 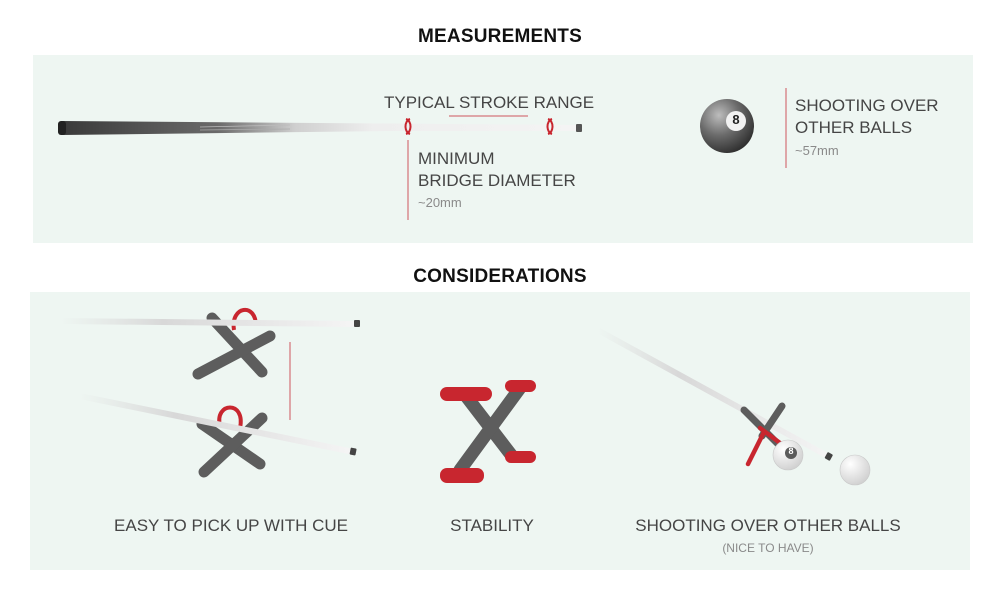 I want to click on shooting-over-label-line2: OTHER BALLS, so click(x=854, y=127).